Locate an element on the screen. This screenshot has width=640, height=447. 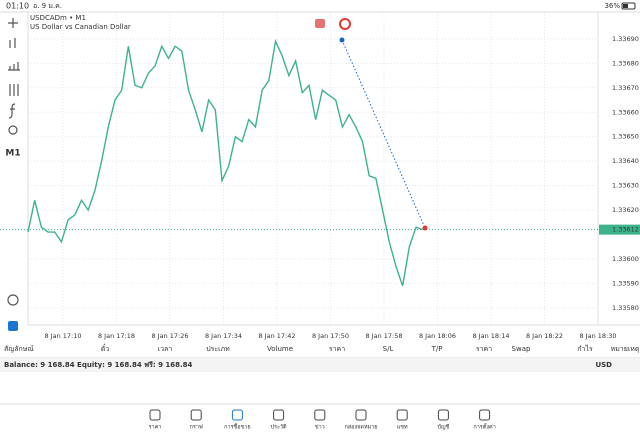
crosshair-tool is located at coordinates (13, 23).